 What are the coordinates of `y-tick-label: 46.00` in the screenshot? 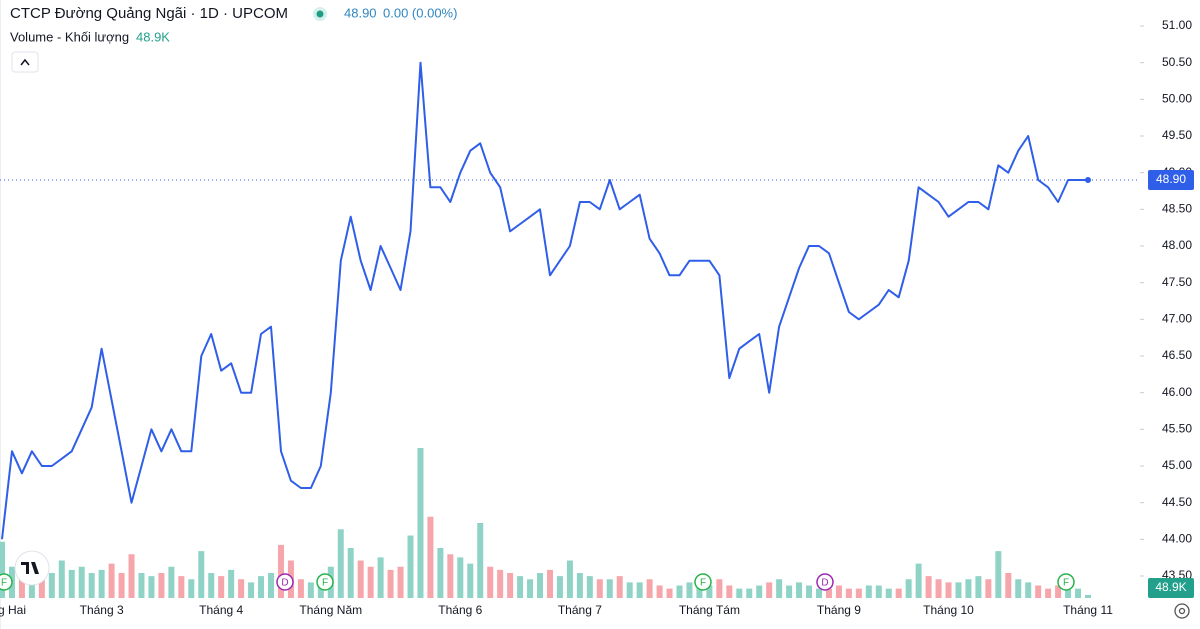 It's located at (1177, 392).